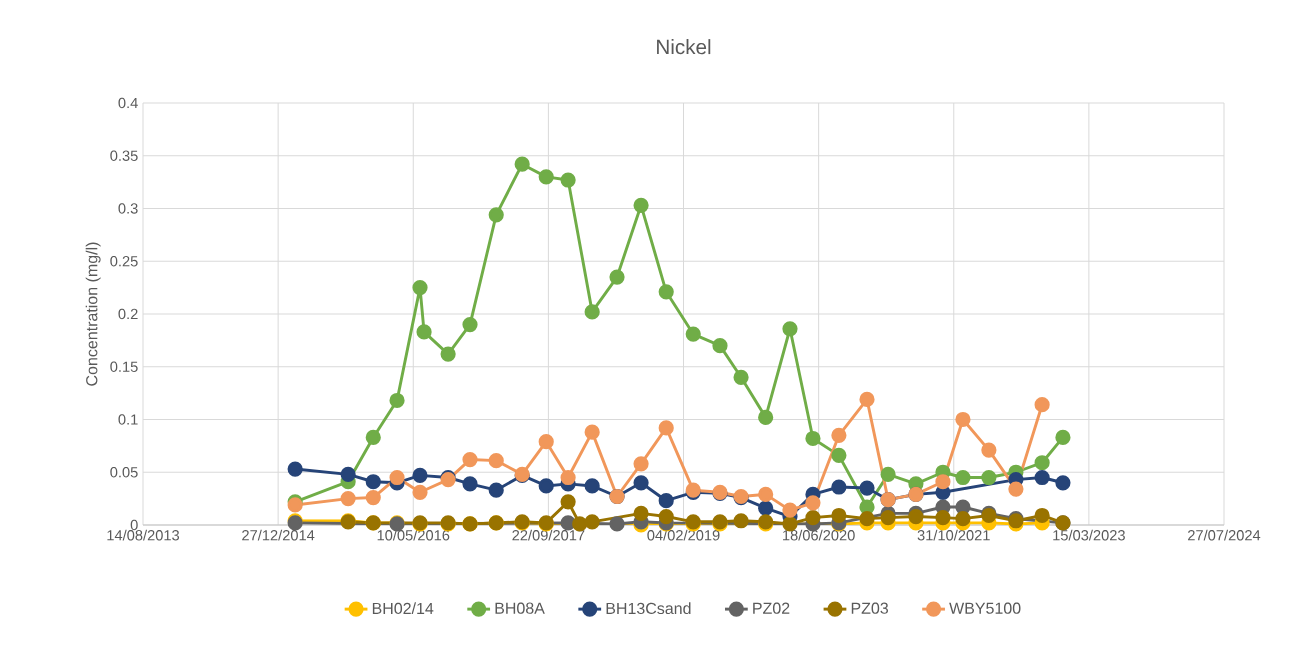 The height and width of the screenshot is (646, 1311). I want to click on legend-label: PZ02, so click(771, 608).